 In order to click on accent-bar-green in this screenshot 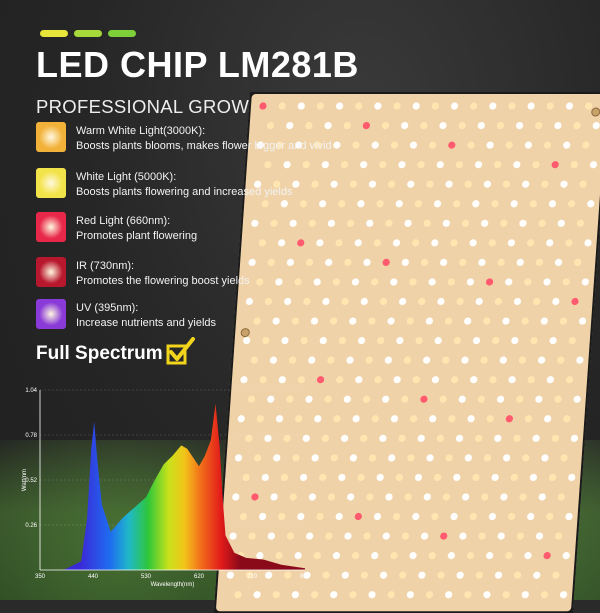, I will do `click(122, 33)`.